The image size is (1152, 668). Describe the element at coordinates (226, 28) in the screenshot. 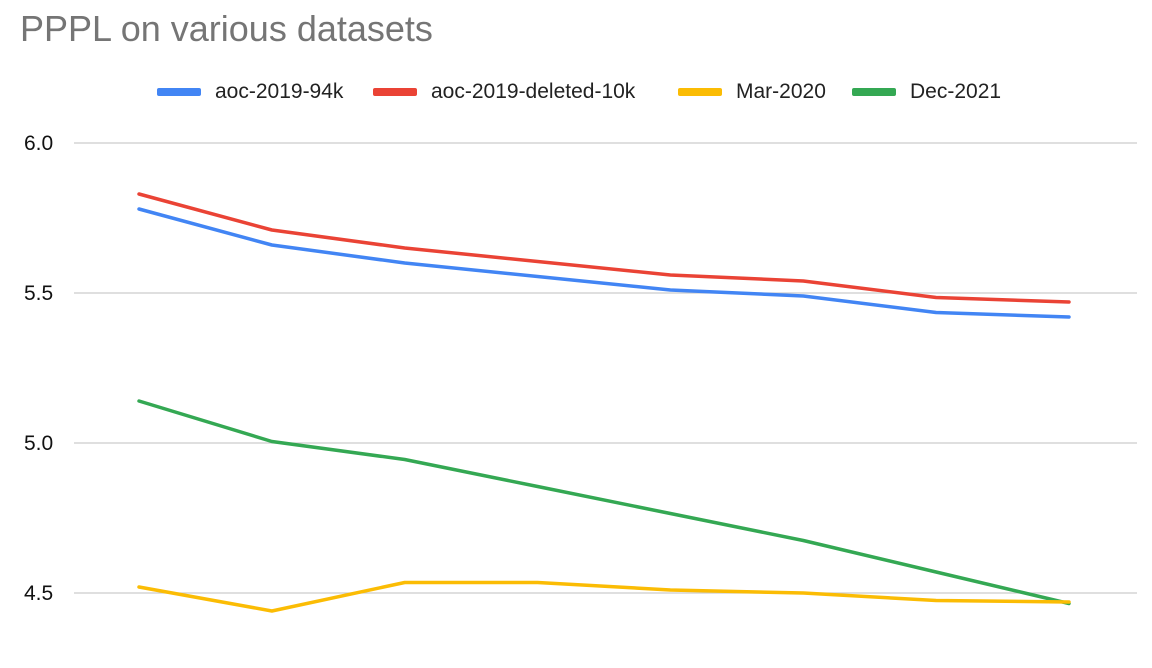

I see `chart-title: PPPL on various datasets` at that location.